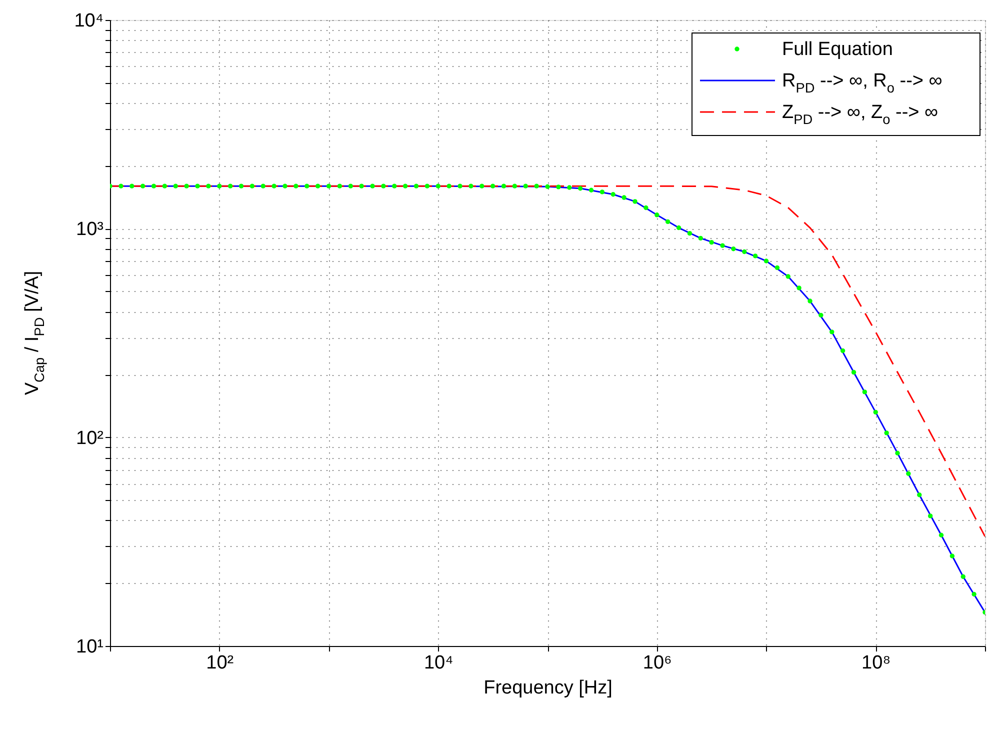  Describe the element at coordinates (90, 229) in the screenshot. I see `y-tick-label: 10³` at that location.